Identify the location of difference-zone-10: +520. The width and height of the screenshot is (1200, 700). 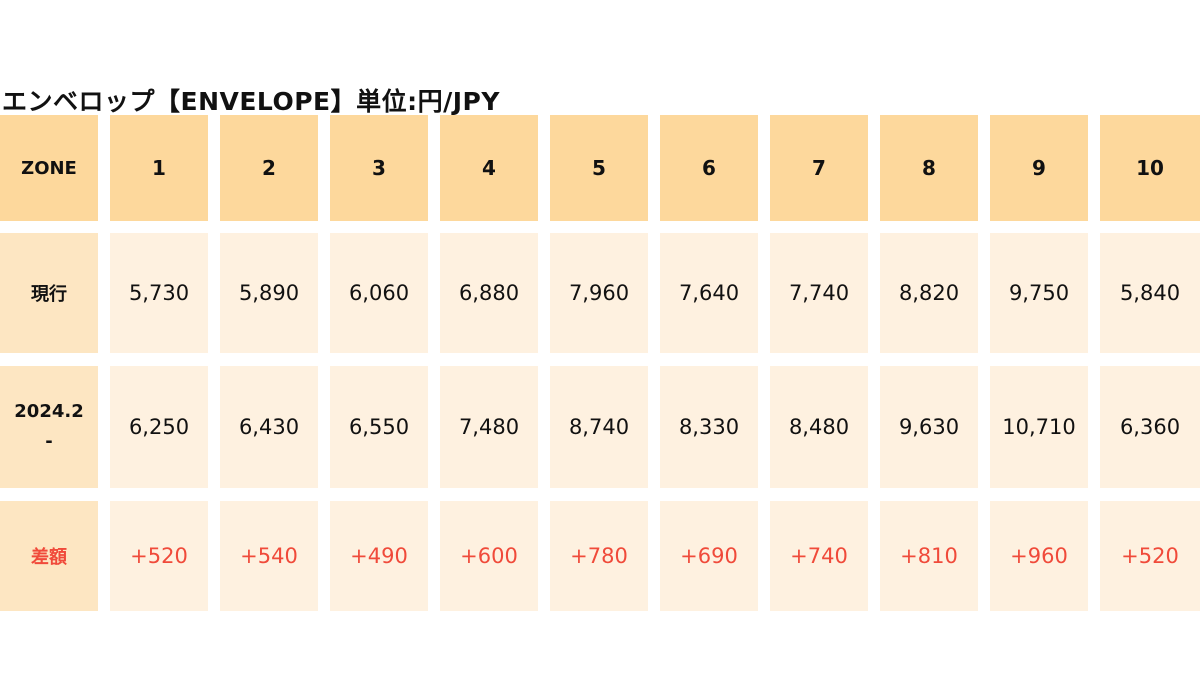
(1150, 556).